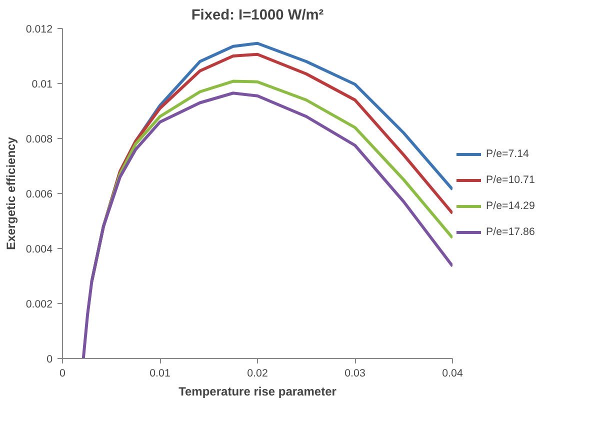 This screenshot has width=613, height=431. Describe the element at coordinates (257, 374) in the screenshot. I see `x-tick-label: 0.02` at that location.